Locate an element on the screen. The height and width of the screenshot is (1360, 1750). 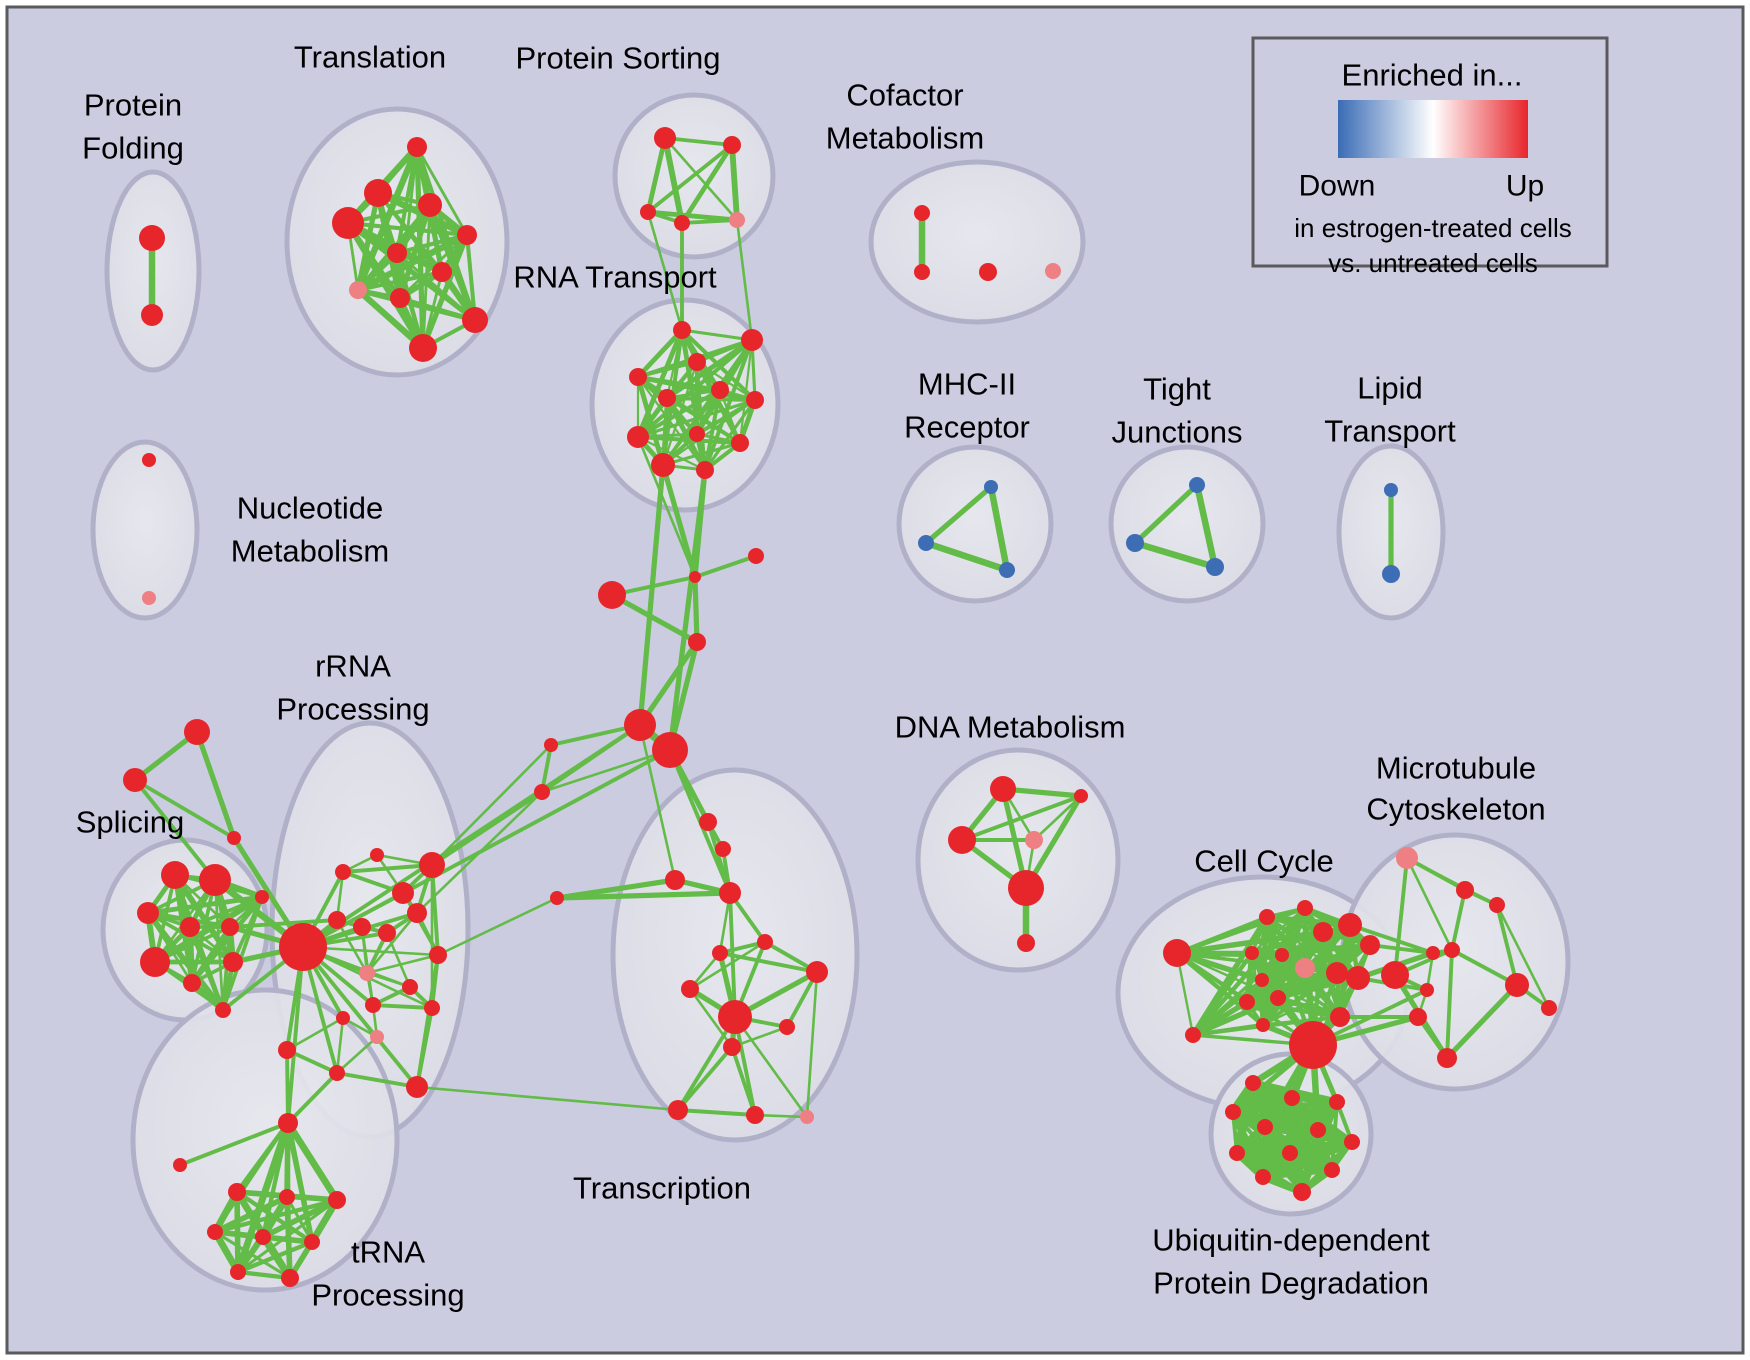
cluster-label-protein-sorting: Protein Sorting is located at coordinates (617, 58).